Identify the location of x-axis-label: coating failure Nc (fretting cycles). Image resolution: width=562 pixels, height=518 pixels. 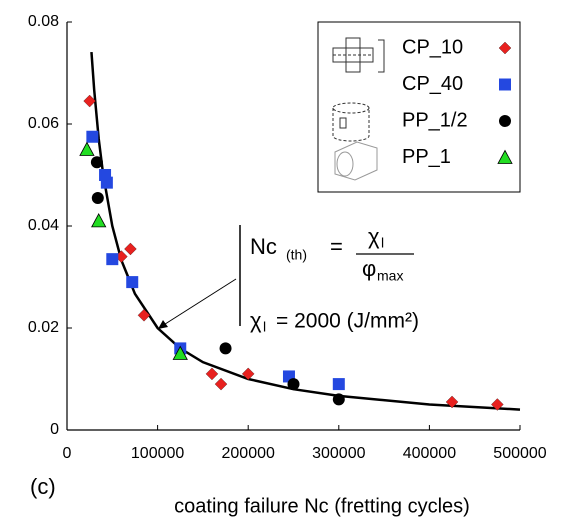
(322, 506).